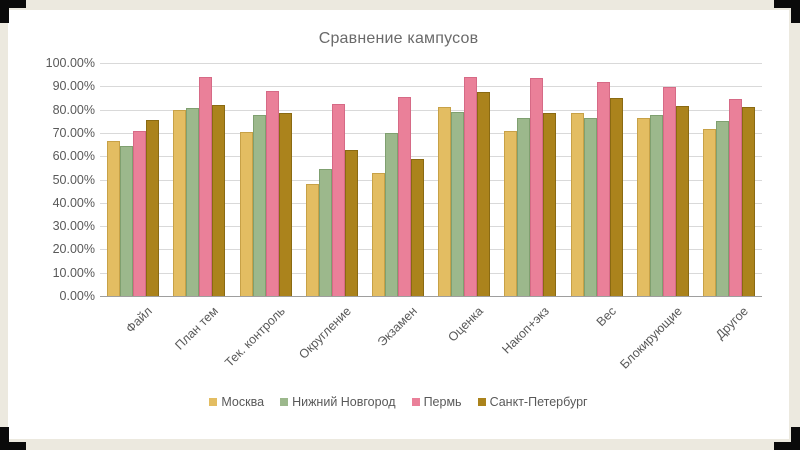 The height and width of the screenshot is (450, 800). I want to click on legend-item-Нижний Новгород: Нижний Новгород, so click(338, 402).